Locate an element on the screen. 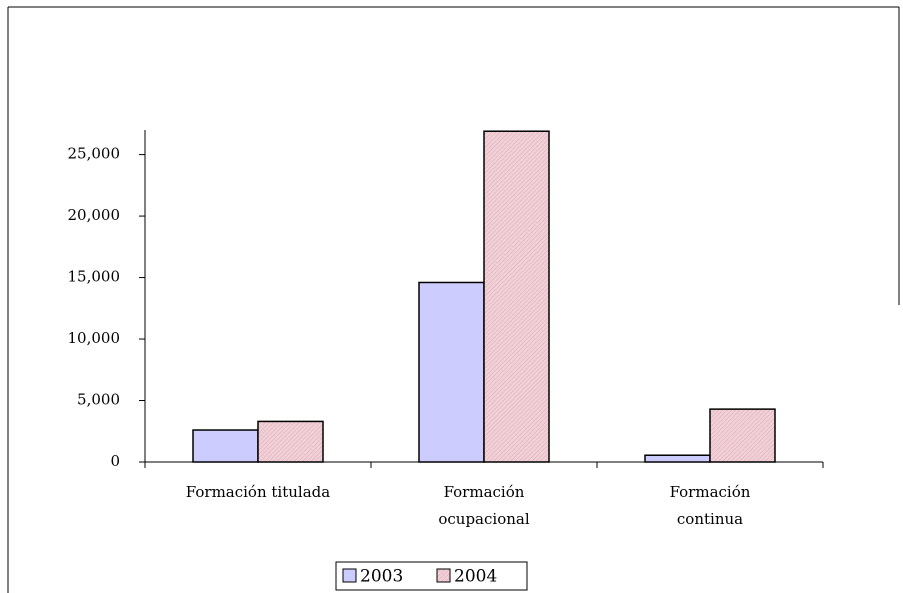  legend-frame is located at coordinates (431, 576).